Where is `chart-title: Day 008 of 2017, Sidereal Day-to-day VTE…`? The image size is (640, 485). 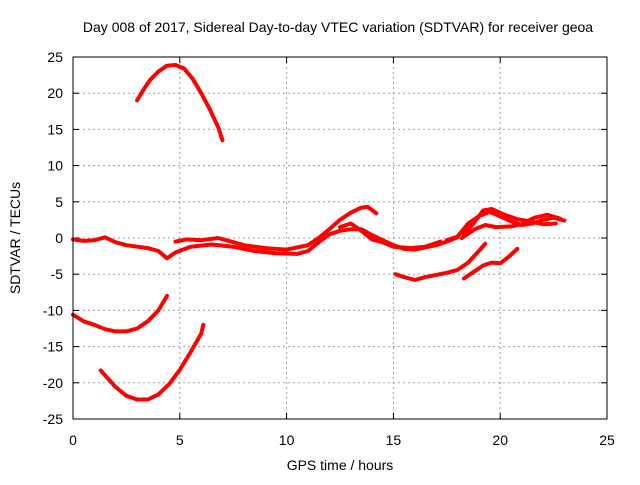 chart-title: Day 008 of 2017, Sidereal Day-to-day VTE… is located at coordinates (338, 27).